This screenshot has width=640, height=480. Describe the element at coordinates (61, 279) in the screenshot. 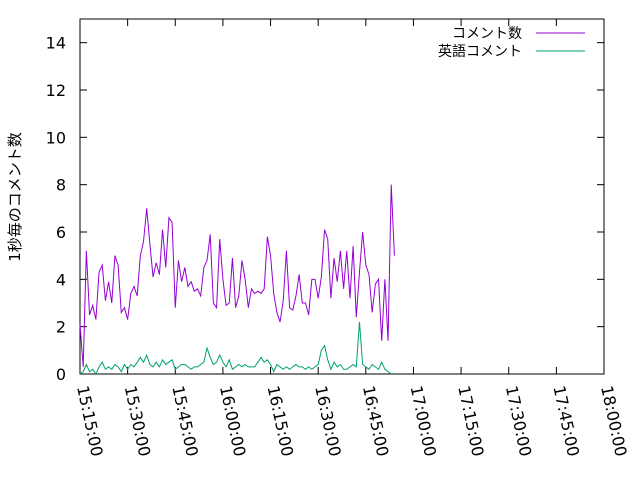

I see `y-tick-label: 4` at that location.